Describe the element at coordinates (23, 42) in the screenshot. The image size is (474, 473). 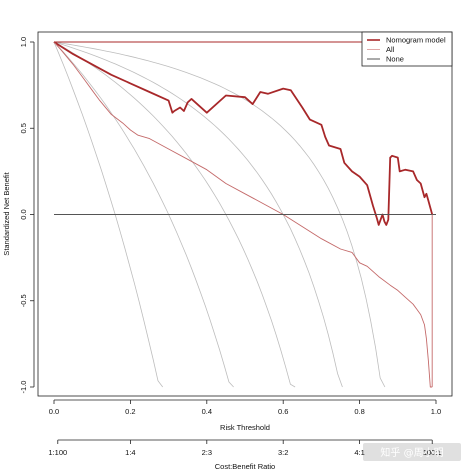
I see `y-tick-label: 1.0` at that location.